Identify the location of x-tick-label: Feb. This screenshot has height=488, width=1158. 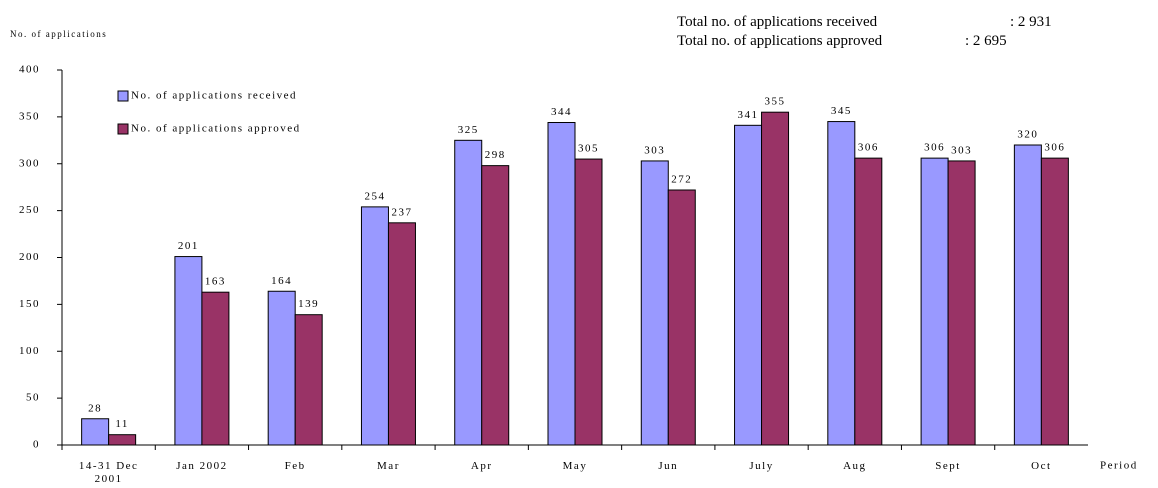
(295, 466).